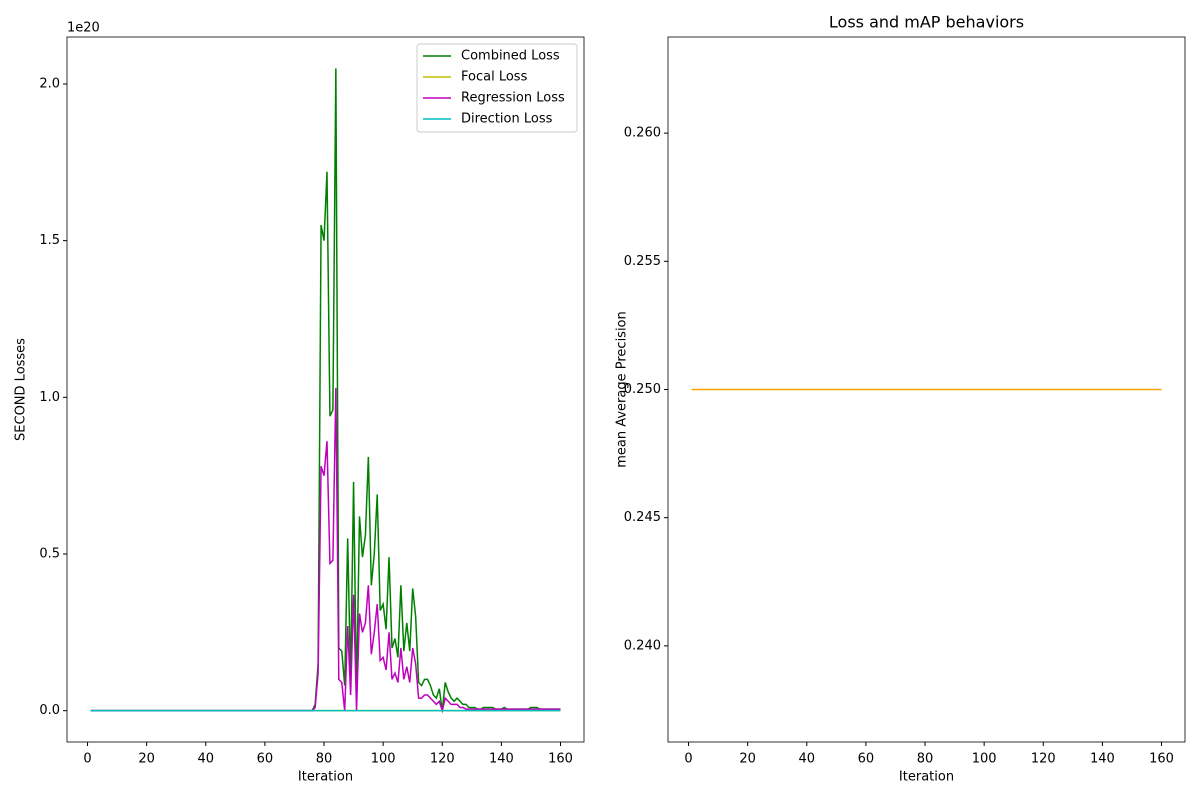  I want to click on chart-title: Loss and mAP behaviors, so click(926, 22).